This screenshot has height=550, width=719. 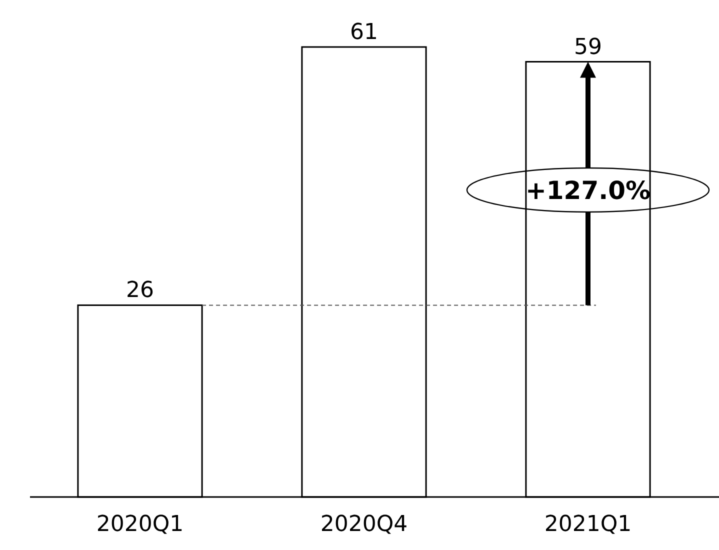 I want to click on x-tick-label: 2020Q4, so click(x=364, y=524).